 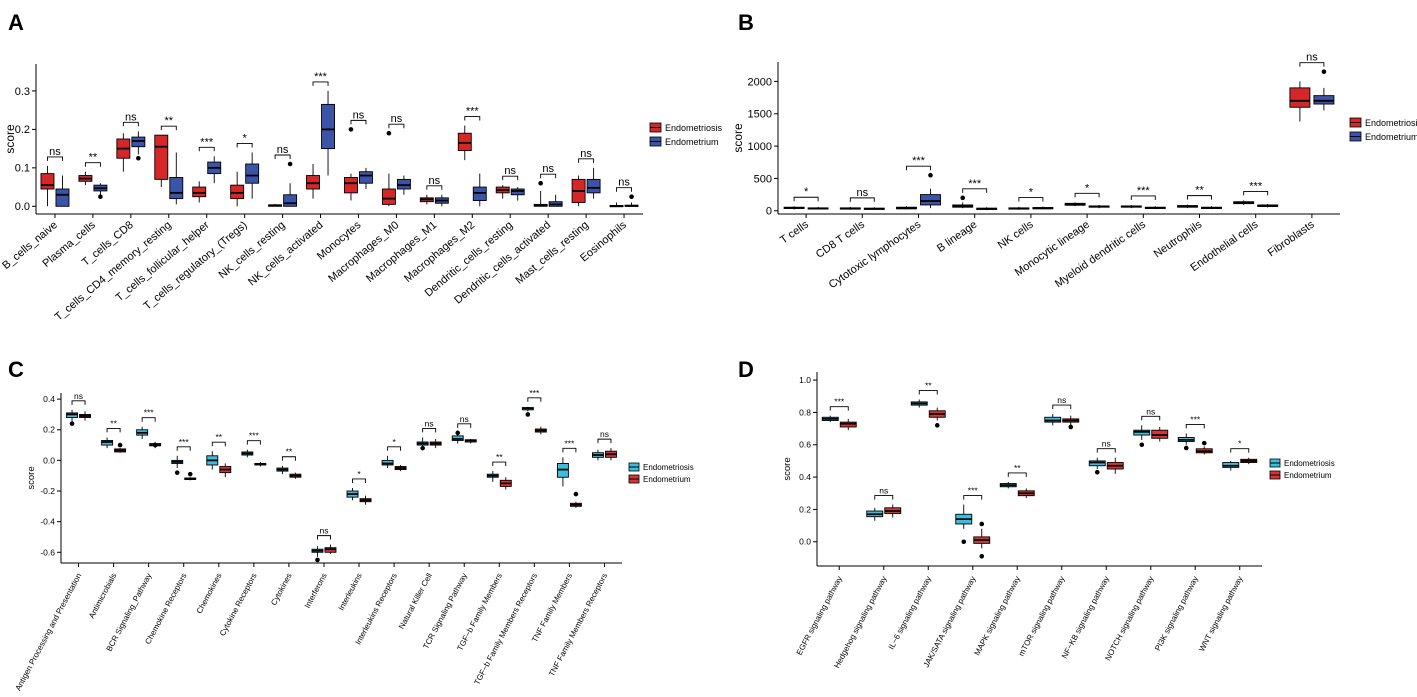 I want to click on y-axis-label: score, so click(x=10, y=139).